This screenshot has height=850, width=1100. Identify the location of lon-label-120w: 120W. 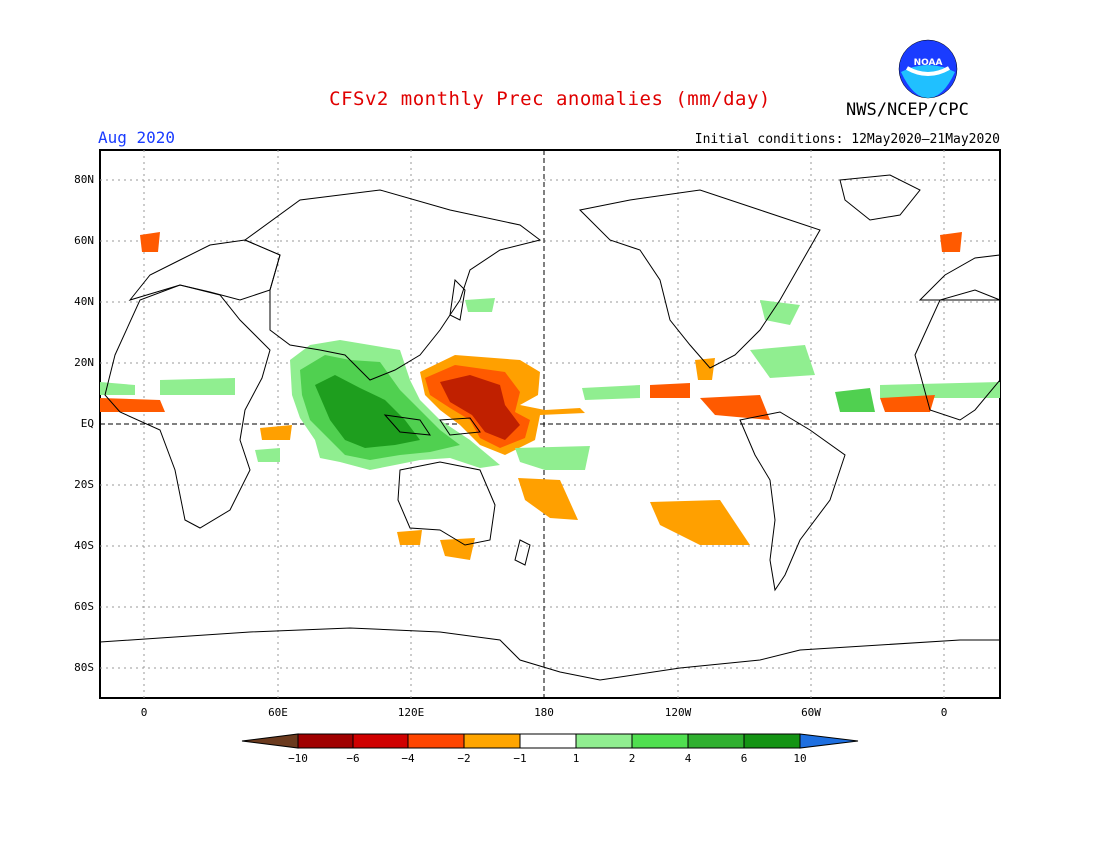
(678, 712).